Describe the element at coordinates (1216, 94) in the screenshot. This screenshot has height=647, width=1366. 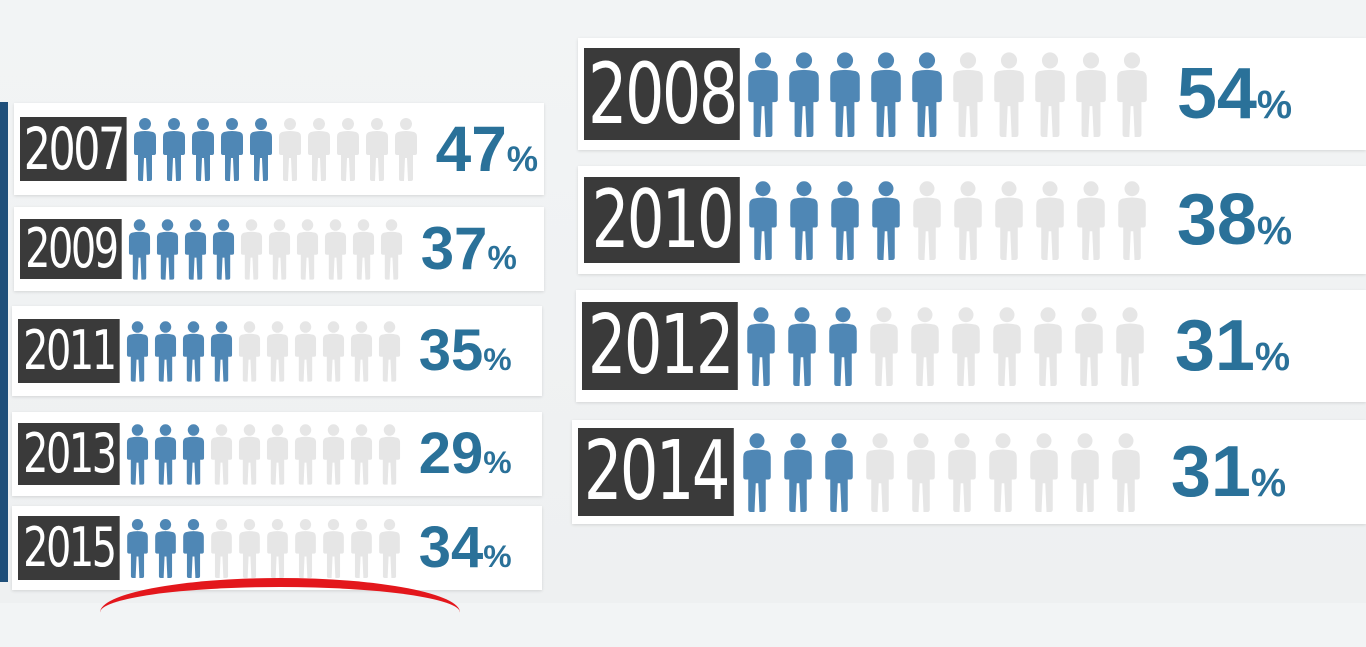
I see `percent-number: 54` at that location.